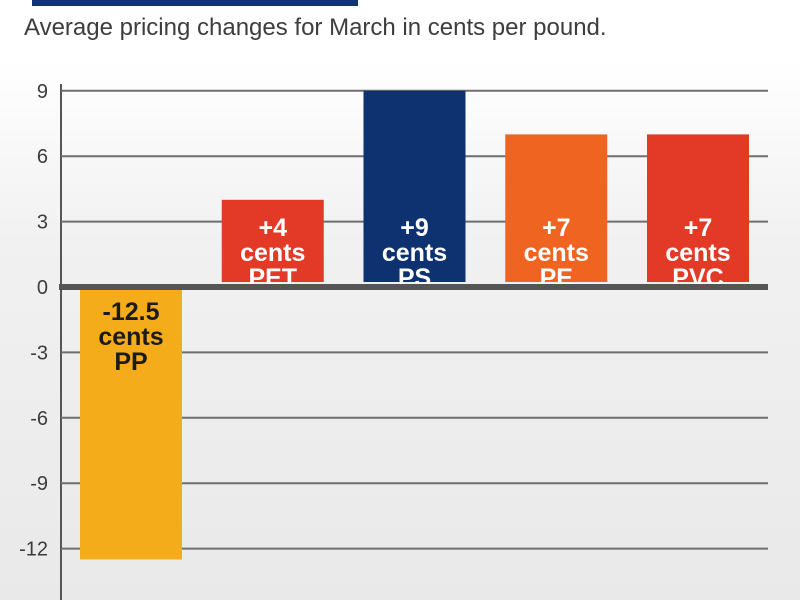 Image resolution: width=800 pixels, height=600 pixels. Describe the element at coordinates (130, 362) in the screenshot. I see `bar-label: PP` at that location.